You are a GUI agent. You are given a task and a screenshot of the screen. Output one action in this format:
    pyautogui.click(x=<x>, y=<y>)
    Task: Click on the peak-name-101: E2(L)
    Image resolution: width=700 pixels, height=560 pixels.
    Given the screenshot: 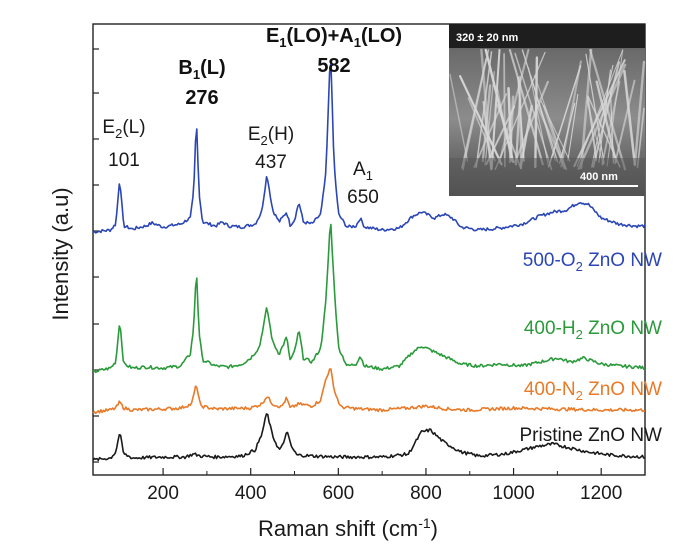 What is the action you would take?
    pyautogui.click(x=123, y=129)
    